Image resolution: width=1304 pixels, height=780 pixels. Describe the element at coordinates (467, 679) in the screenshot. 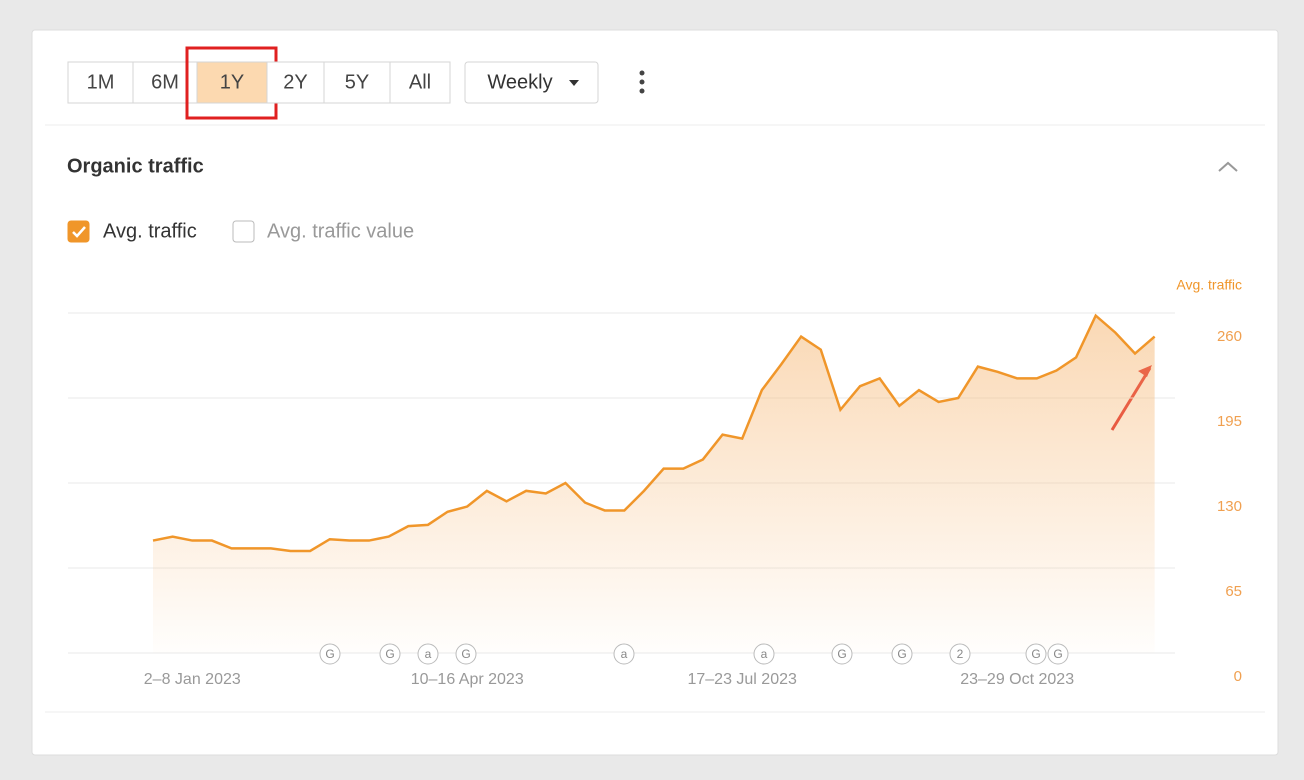

I see `x-tick-label: 10–16 Apr 2023` at that location.